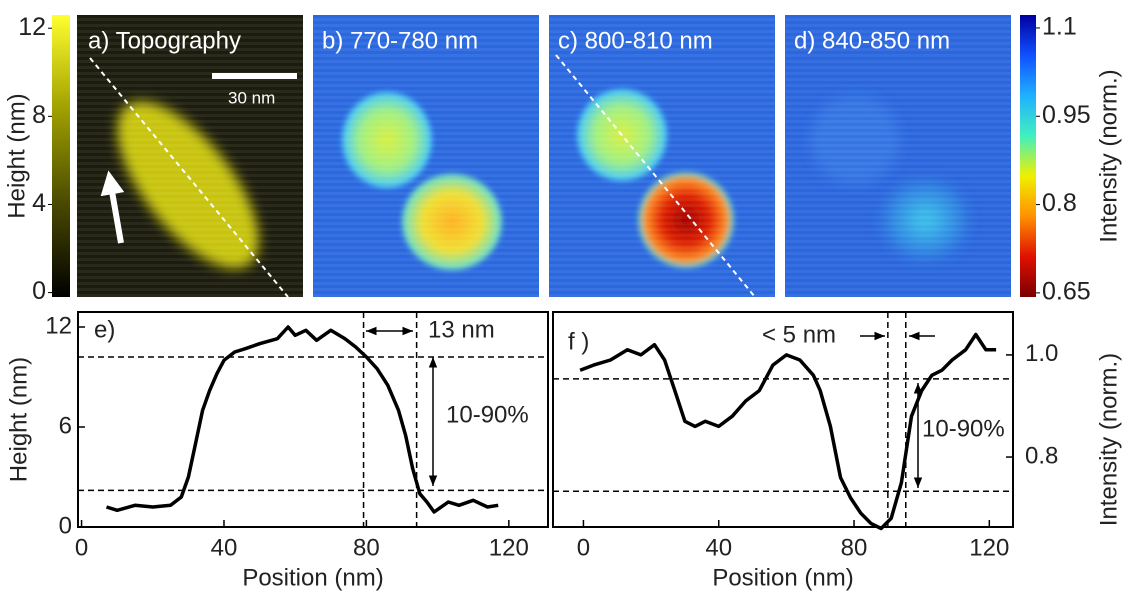 This screenshot has height=602, width=1130. I want to click on colorbar-tick-label: 1.1, so click(1059, 27).